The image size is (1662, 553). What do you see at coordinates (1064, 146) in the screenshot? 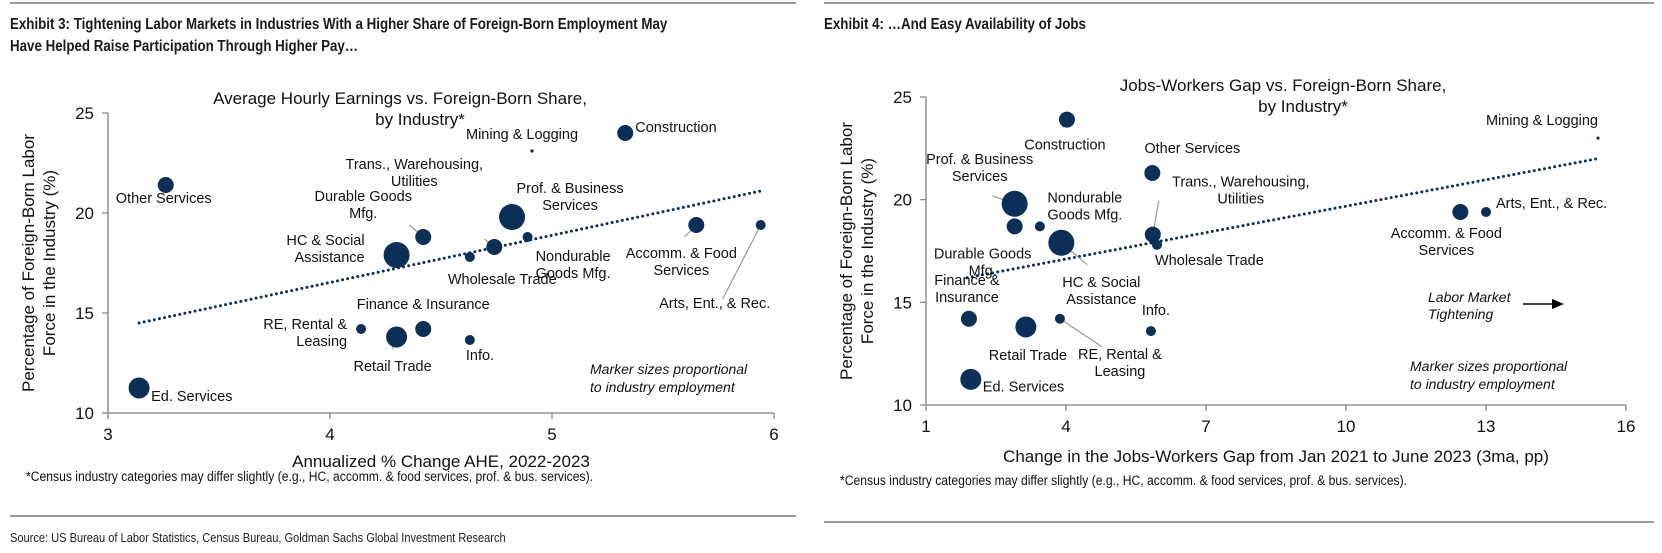
I see `chart2-point-label: Construction` at bounding box center [1064, 146].